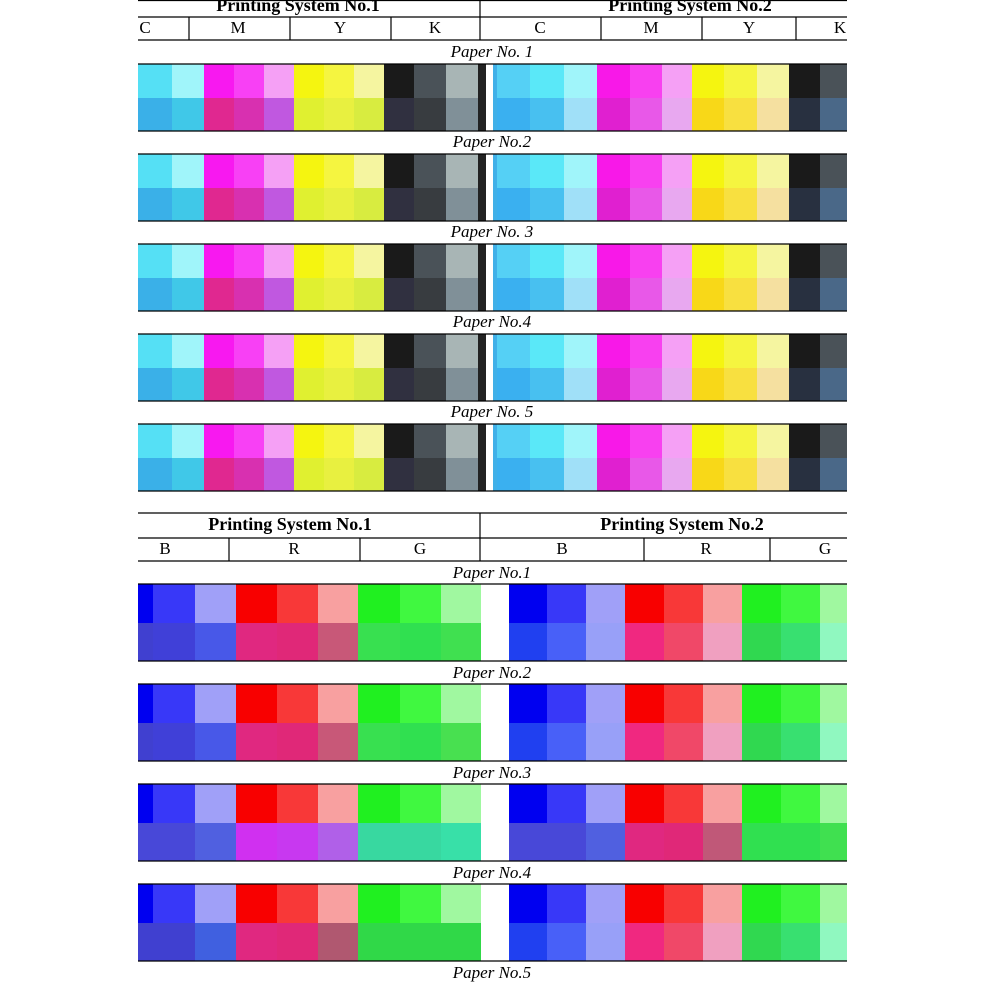  Describe the element at coordinates (492, 872) in the screenshot. I see `paper-label: Paper No.4` at that location.